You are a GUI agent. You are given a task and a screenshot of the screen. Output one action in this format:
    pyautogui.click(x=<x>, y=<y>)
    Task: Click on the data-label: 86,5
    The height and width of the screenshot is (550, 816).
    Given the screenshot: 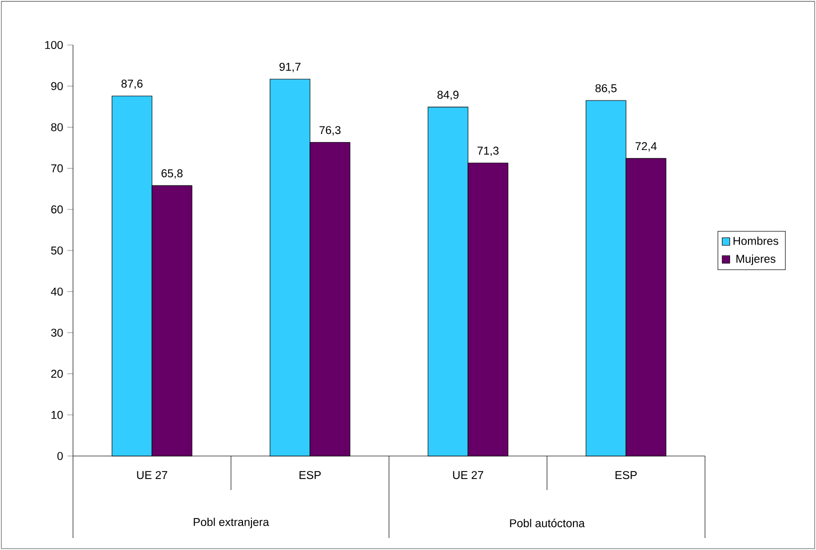 What is the action you would take?
    pyautogui.click(x=606, y=89)
    